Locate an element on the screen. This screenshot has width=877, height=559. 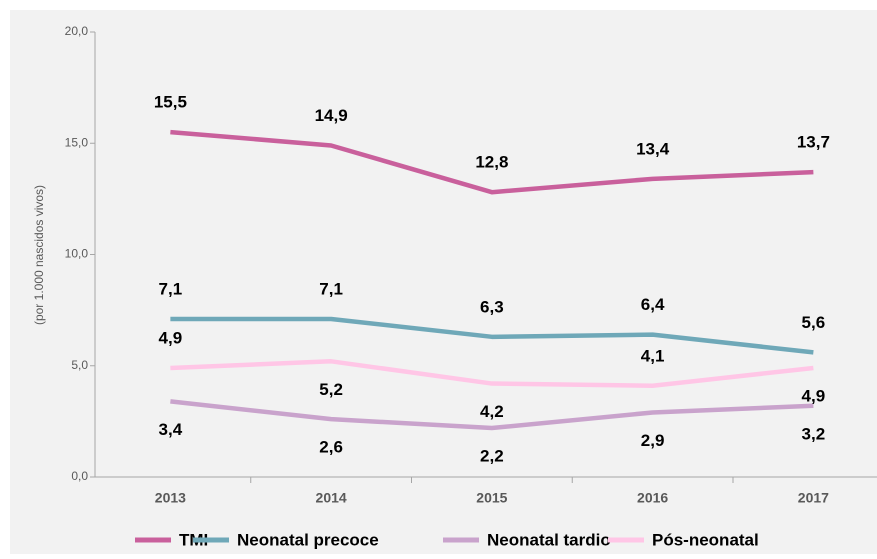
y-tick-label: 15,0 is located at coordinates (77, 142).